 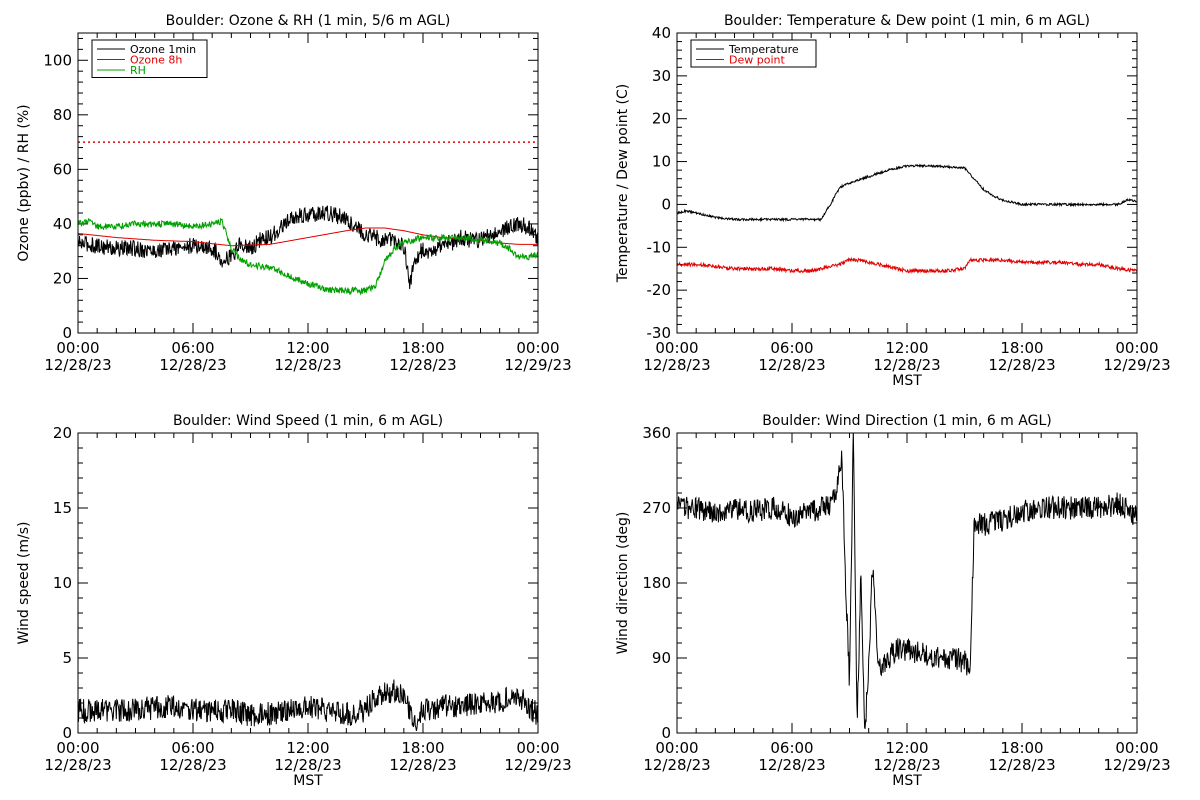 I want to click on legend-label: Dew point, so click(x=757, y=60).